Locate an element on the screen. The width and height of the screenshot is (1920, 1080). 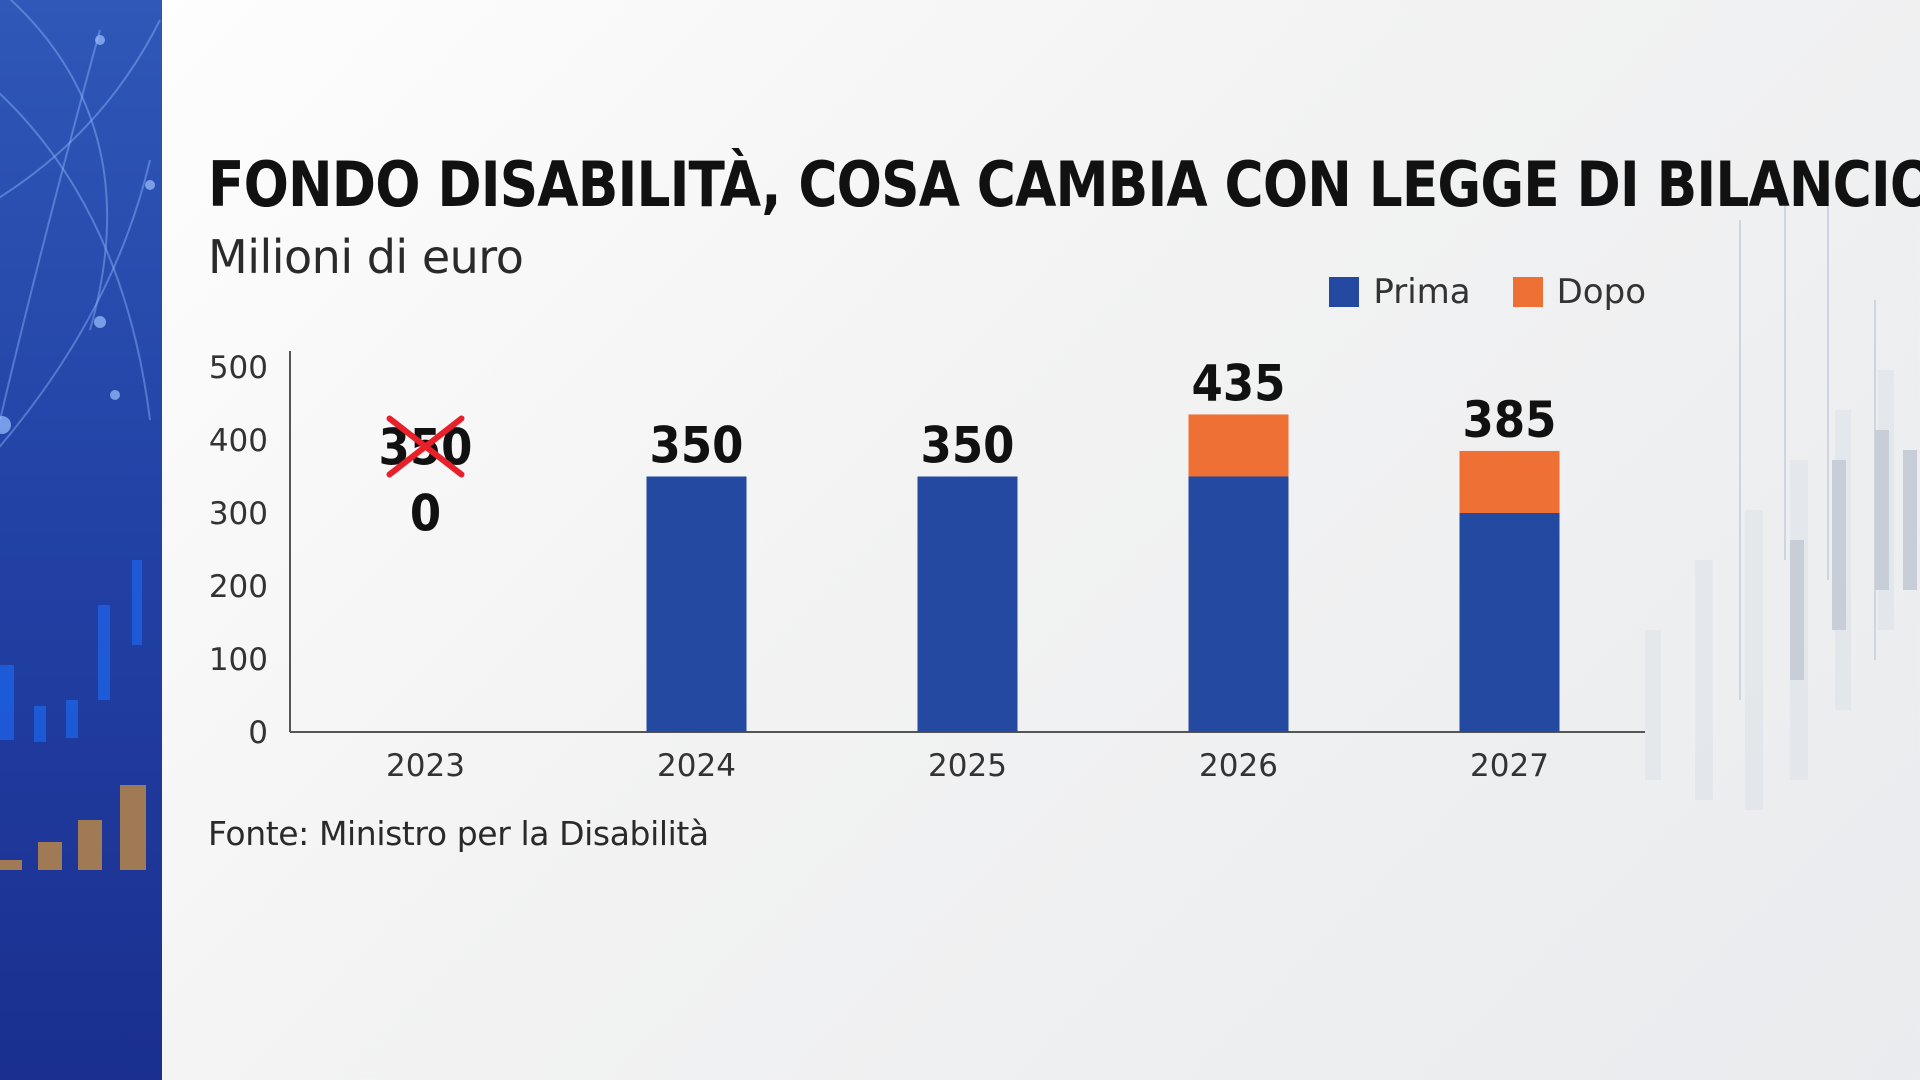
legend-item-dopo: Dopo is located at coordinates (1579, 292).